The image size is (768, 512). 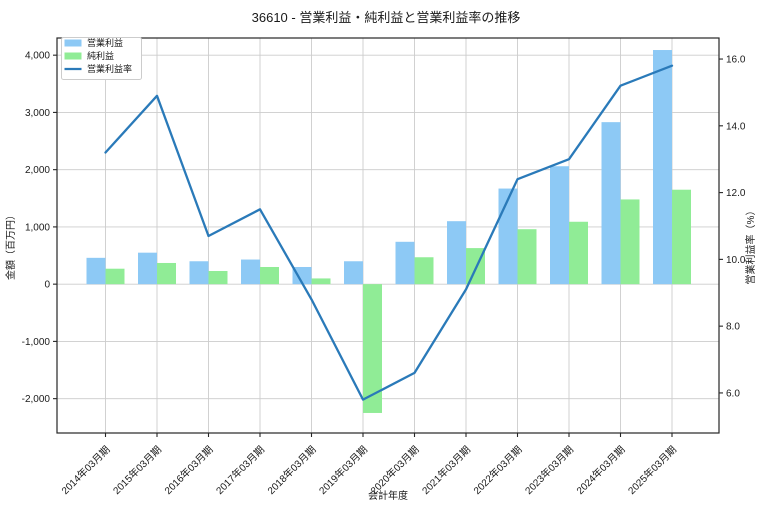 I want to click on y-axis-label-left: 金額（百万円）, so click(x=10, y=245).